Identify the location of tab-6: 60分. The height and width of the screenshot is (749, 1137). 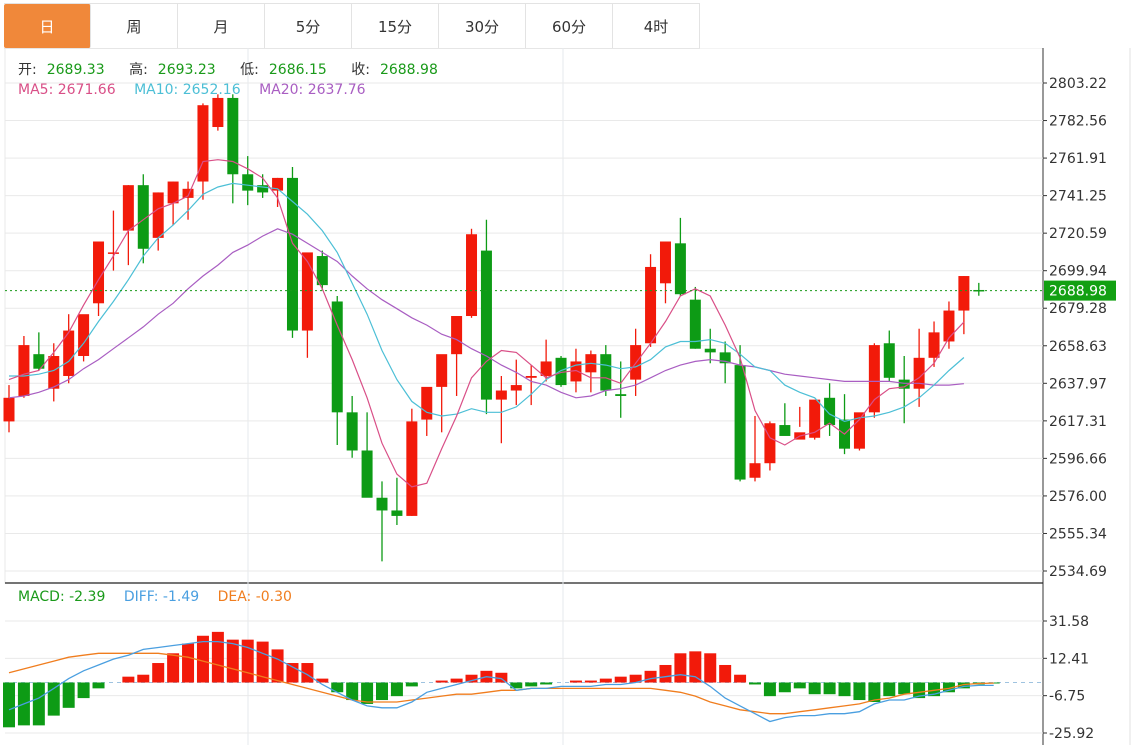
(569, 26).